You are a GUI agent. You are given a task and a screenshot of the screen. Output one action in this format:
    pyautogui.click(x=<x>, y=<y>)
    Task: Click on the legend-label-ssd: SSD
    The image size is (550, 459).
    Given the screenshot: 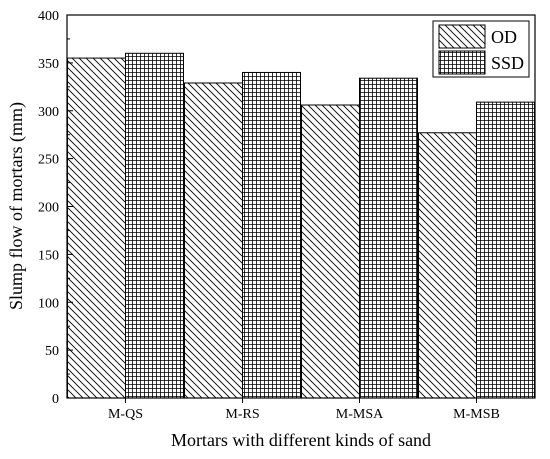 What is the action you would take?
    pyautogui.click(x=507, y=63)
    